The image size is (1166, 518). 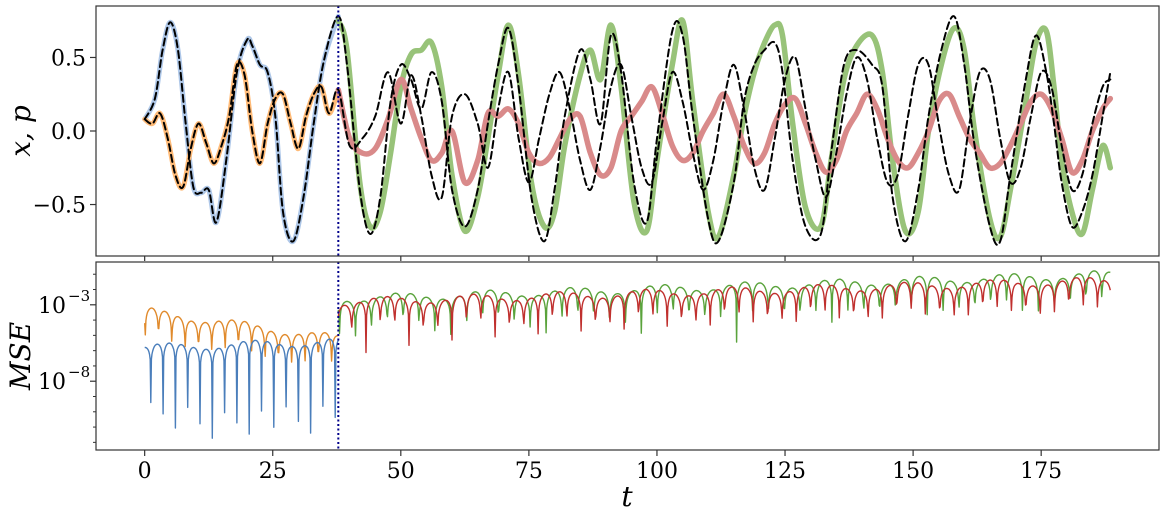 What do you see at coordinates (1041, 471) in the screenshot?
I see `bottom-x-tick-label: 175` at bounding box center [1041, 471].